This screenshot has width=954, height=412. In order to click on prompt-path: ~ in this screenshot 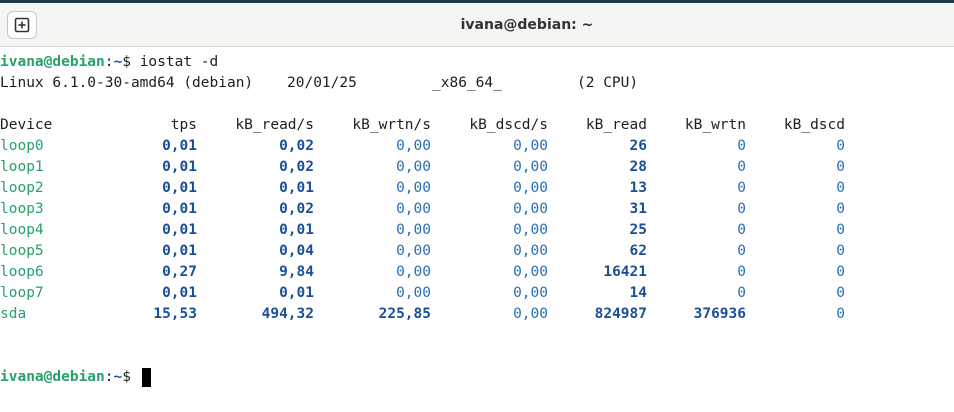, I will do `click(118, 62)`.